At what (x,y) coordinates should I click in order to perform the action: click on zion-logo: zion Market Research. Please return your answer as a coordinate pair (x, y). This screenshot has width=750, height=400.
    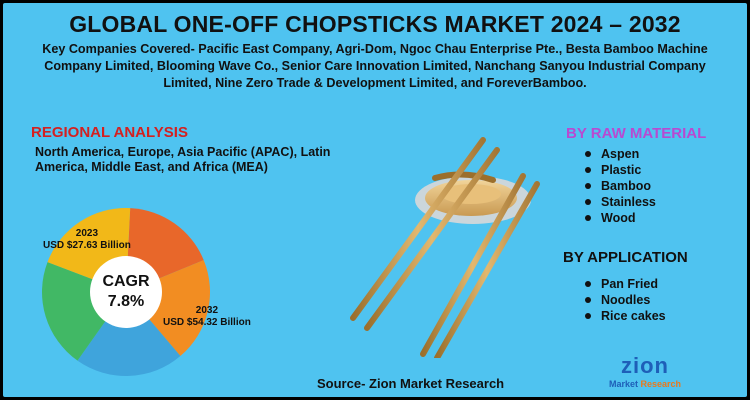
    Looking at the image, I should click on (645, 374).